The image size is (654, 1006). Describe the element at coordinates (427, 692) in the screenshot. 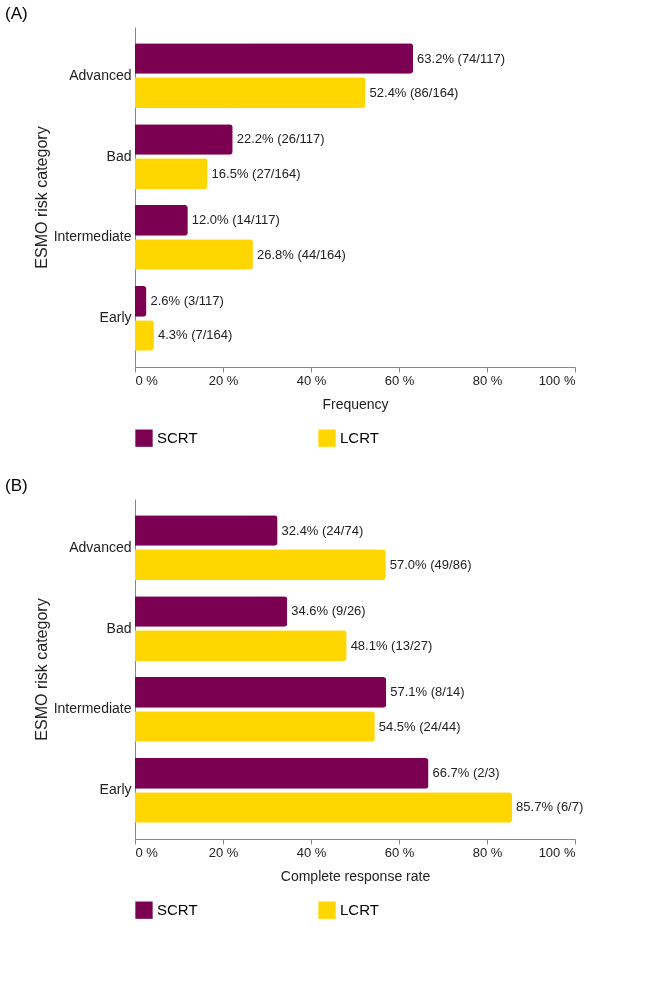

I see `data-label: 57.1% (8/14)` at that location.